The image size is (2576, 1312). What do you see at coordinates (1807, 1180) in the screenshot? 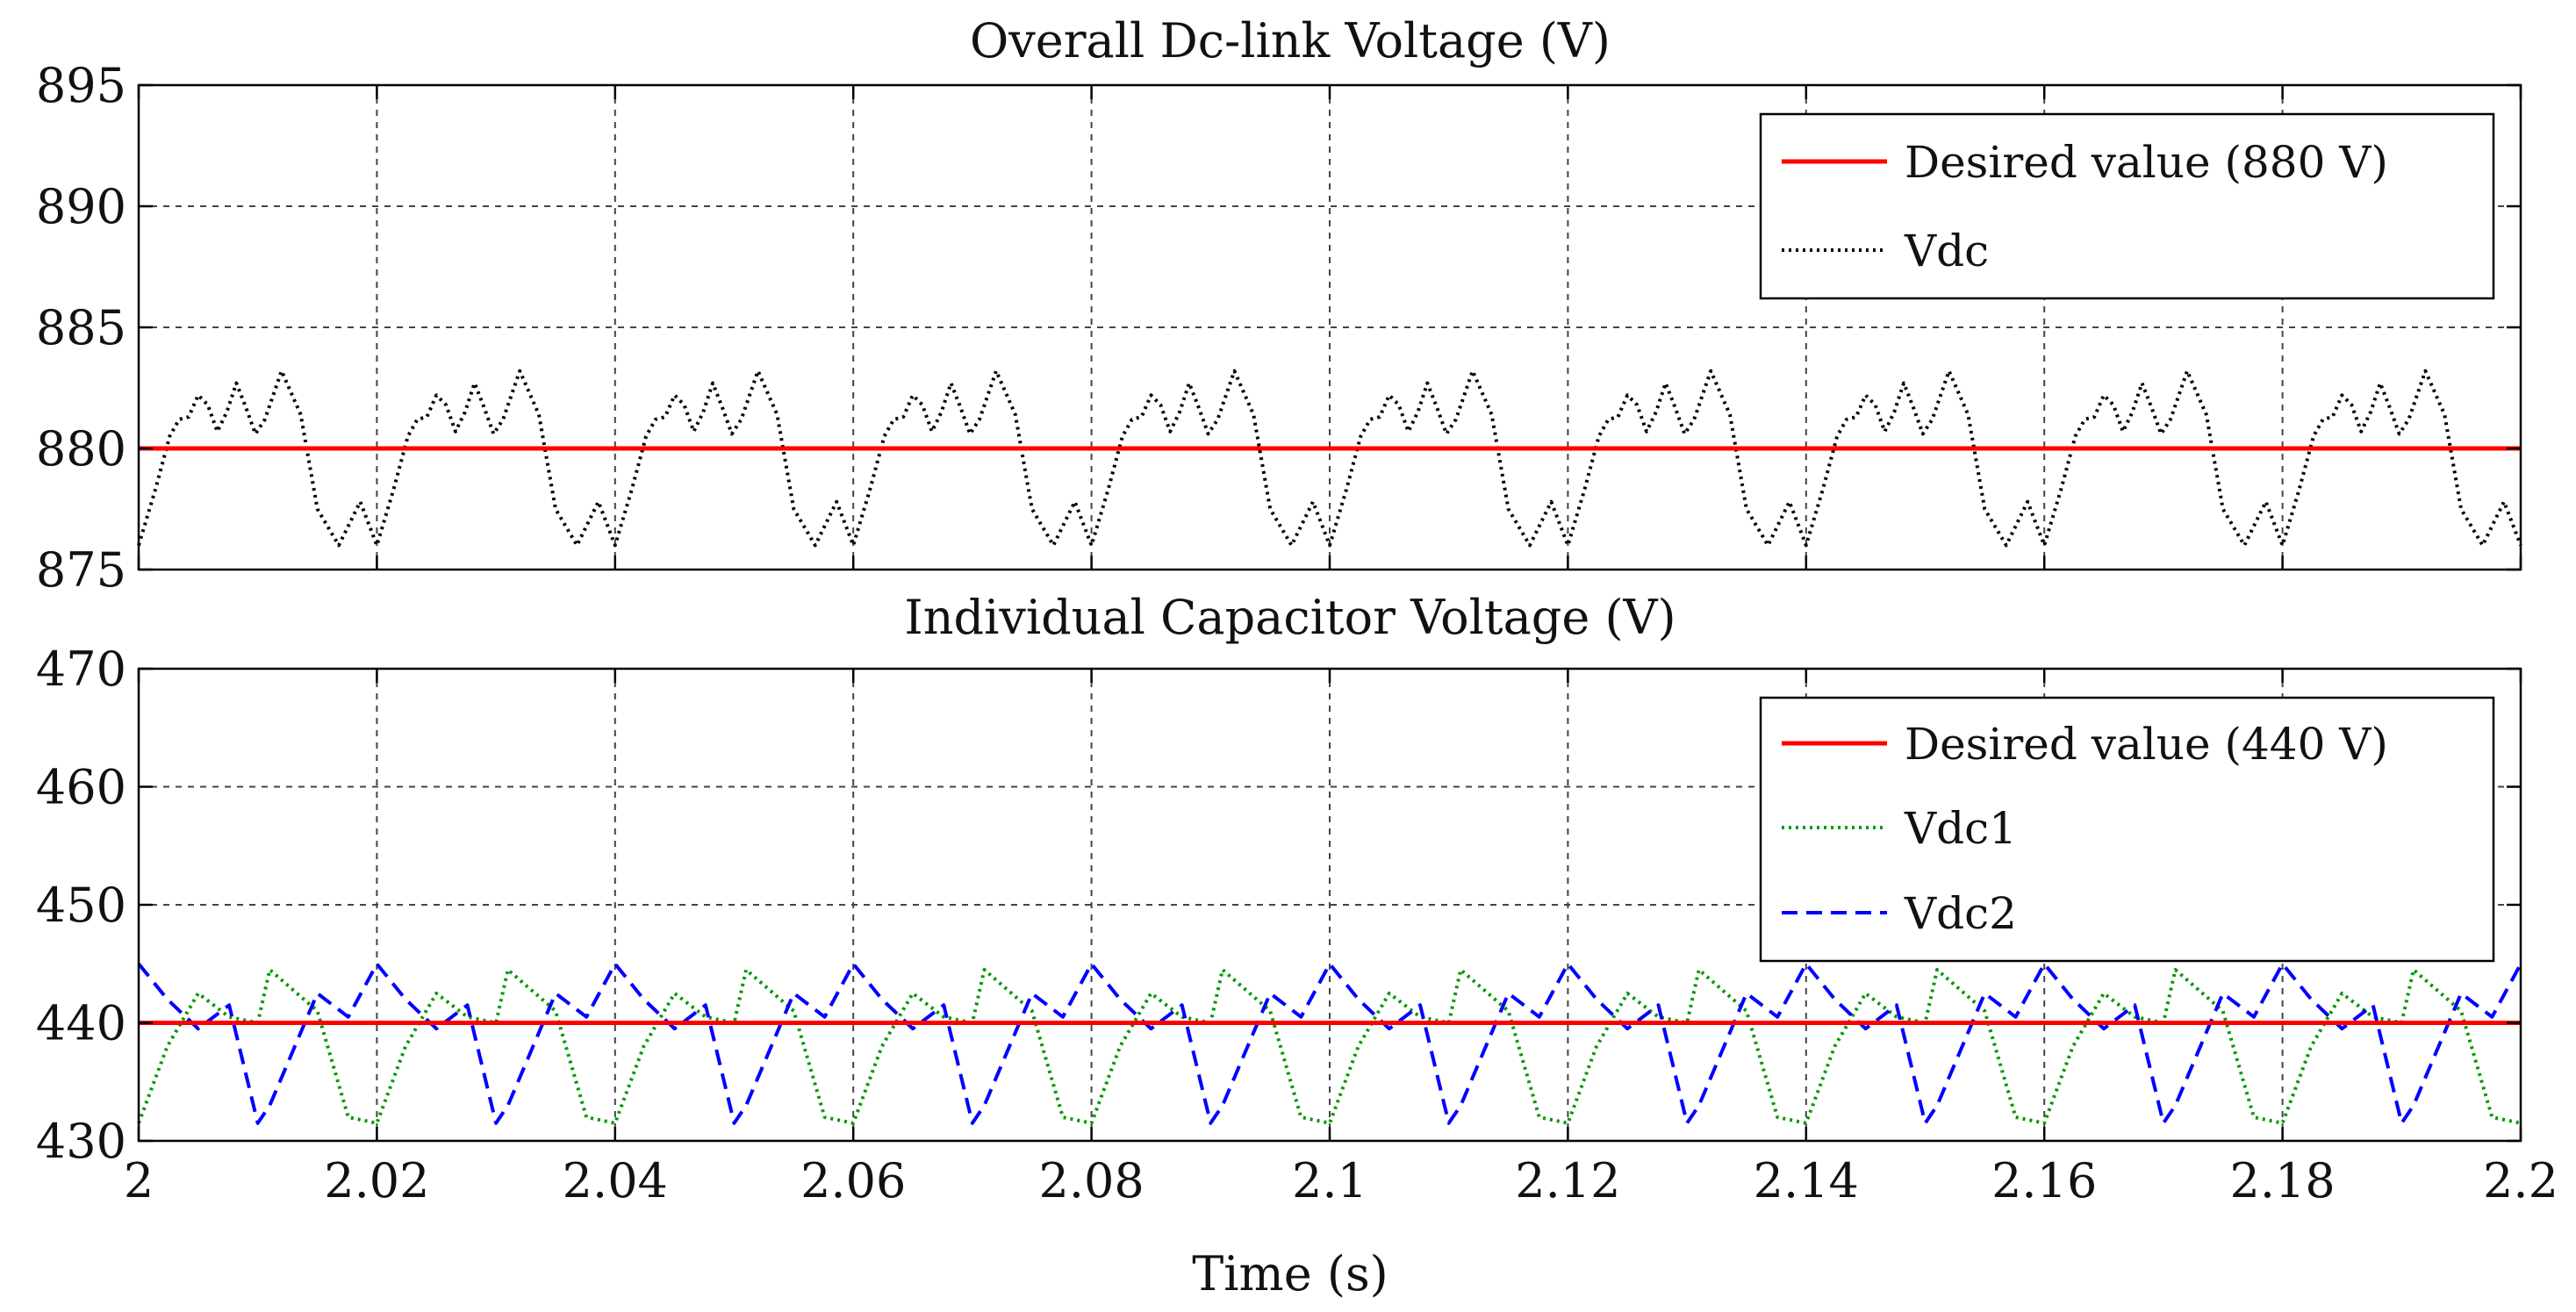
I see `x-tick-label: 2.14` at bounding box center [1807, 1180].